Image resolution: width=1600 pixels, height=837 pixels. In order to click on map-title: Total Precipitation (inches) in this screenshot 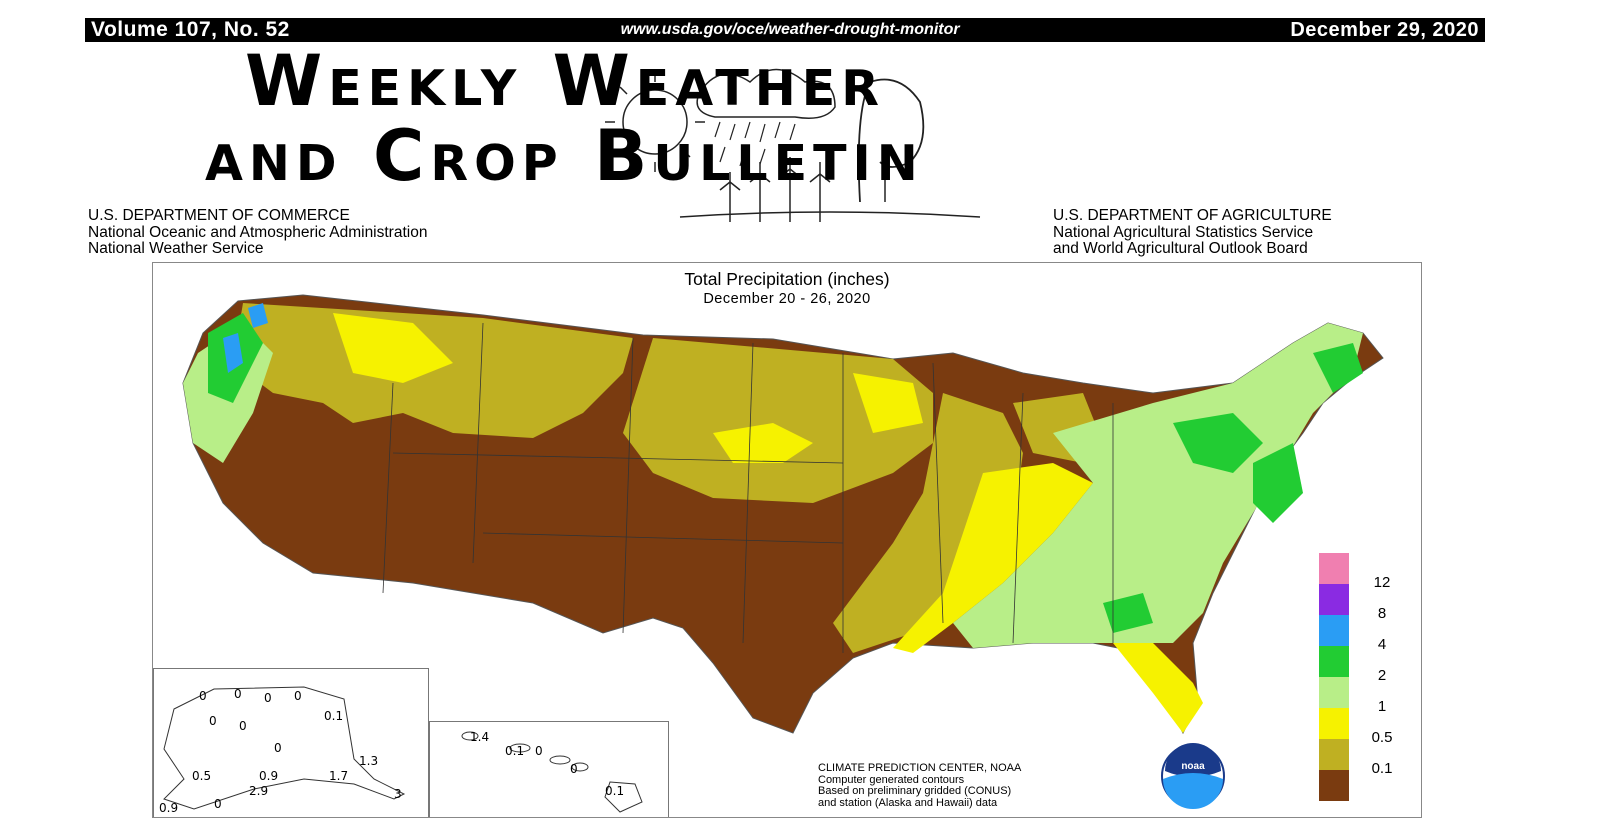, I will do `click(787, 279)`.